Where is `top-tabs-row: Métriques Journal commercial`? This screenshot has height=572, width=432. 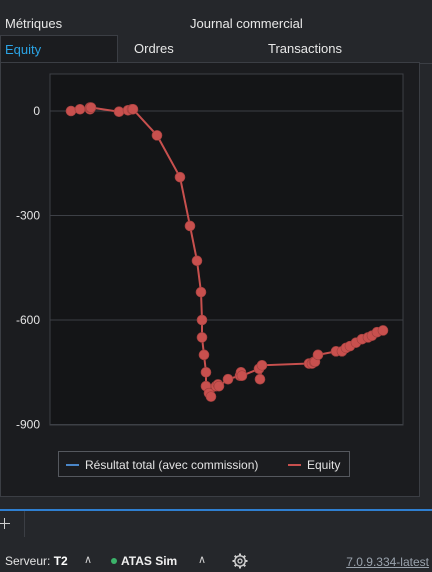
top-tabs-row: Métriques Journal commercial is located at coordinates (216, 24).